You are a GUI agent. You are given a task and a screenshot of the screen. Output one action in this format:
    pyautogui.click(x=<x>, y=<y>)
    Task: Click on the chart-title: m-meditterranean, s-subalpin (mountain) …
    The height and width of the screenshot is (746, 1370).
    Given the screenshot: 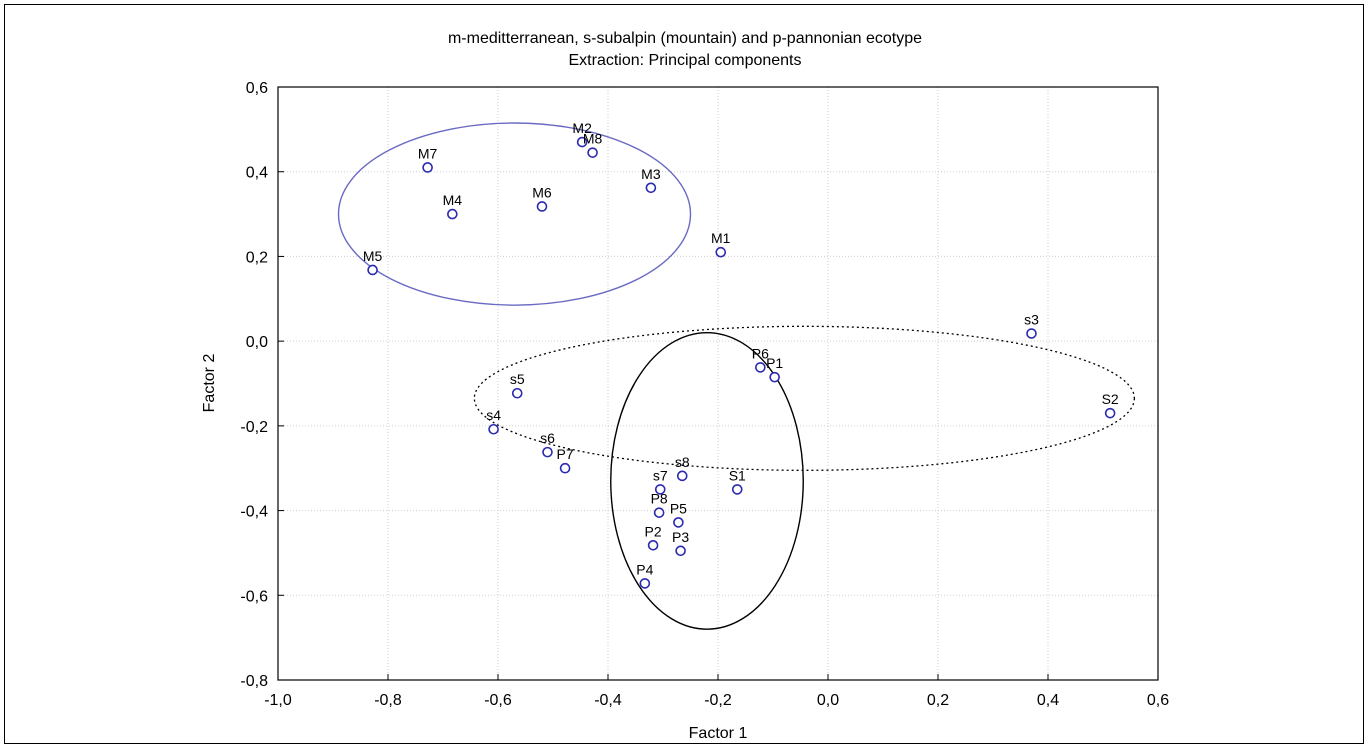 What is the action you would take?
    pyautogui.click(x=685, y=38)
    